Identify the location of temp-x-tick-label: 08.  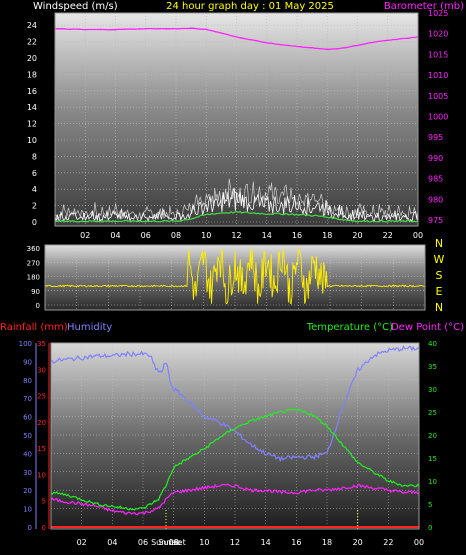
(174, 542).